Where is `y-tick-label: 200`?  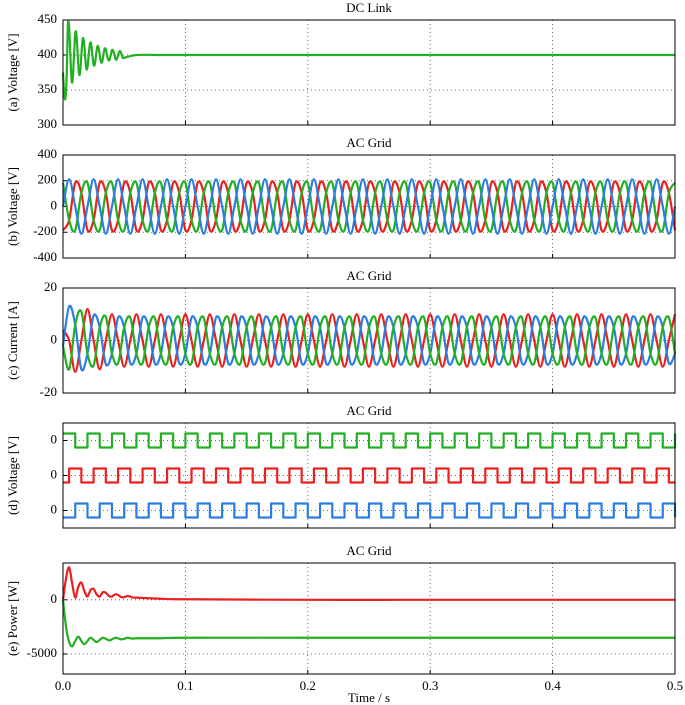 y-tick-label: 200 is located at coordinates (48, 179).